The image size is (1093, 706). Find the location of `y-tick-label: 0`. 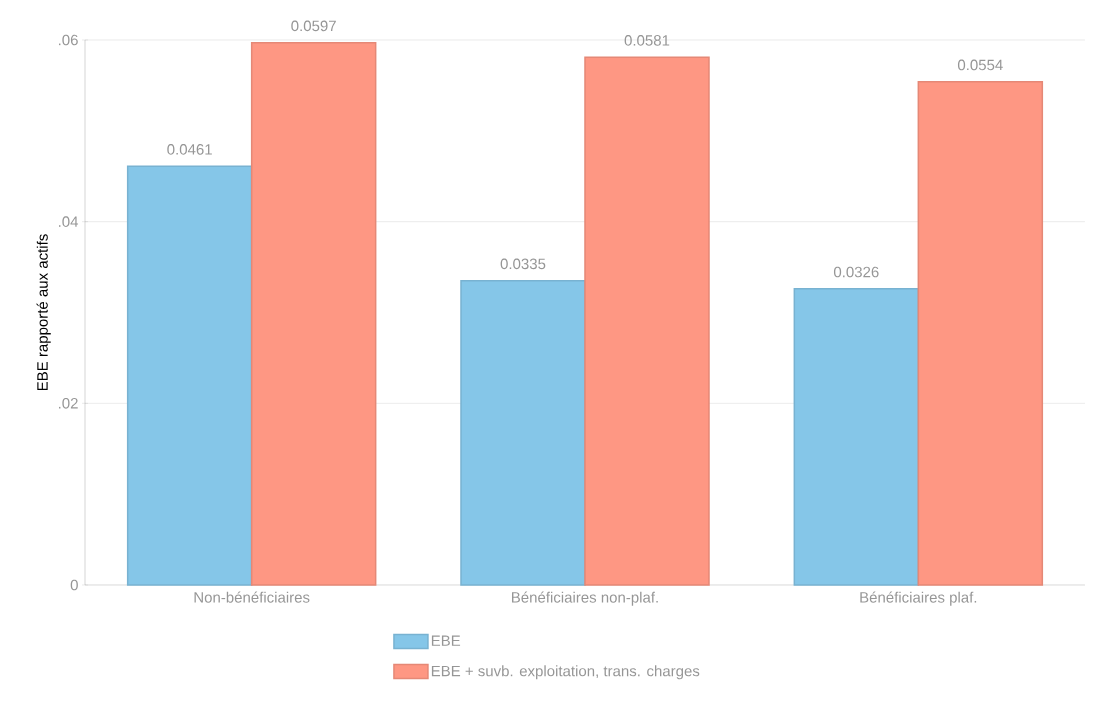

y-tick-label: 0 is located at coordinates (74, 585).